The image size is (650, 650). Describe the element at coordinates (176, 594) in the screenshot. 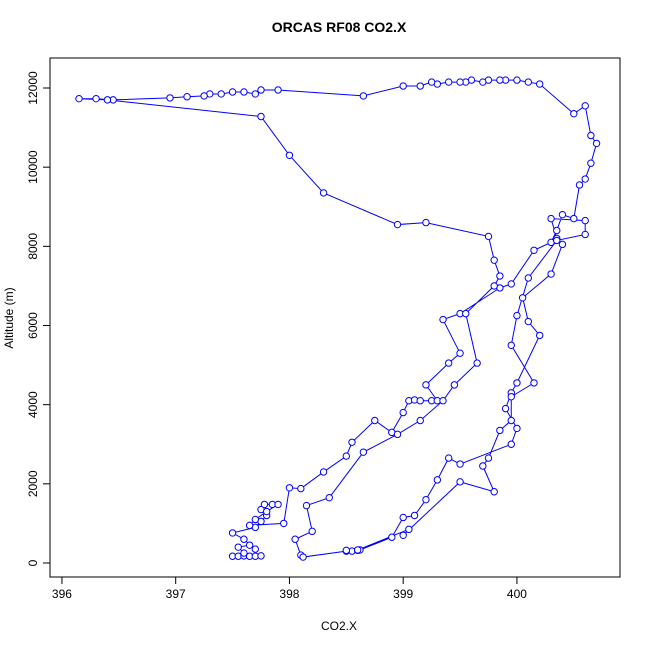

I see `x-tick-label: 397` at that location.